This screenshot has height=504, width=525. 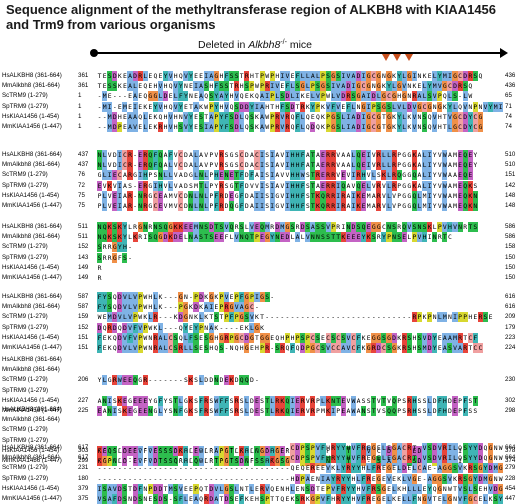 What do you see at coordinates (201, 461) in the screenshot?
I see `residue: W` at bounding box center [201, 461].